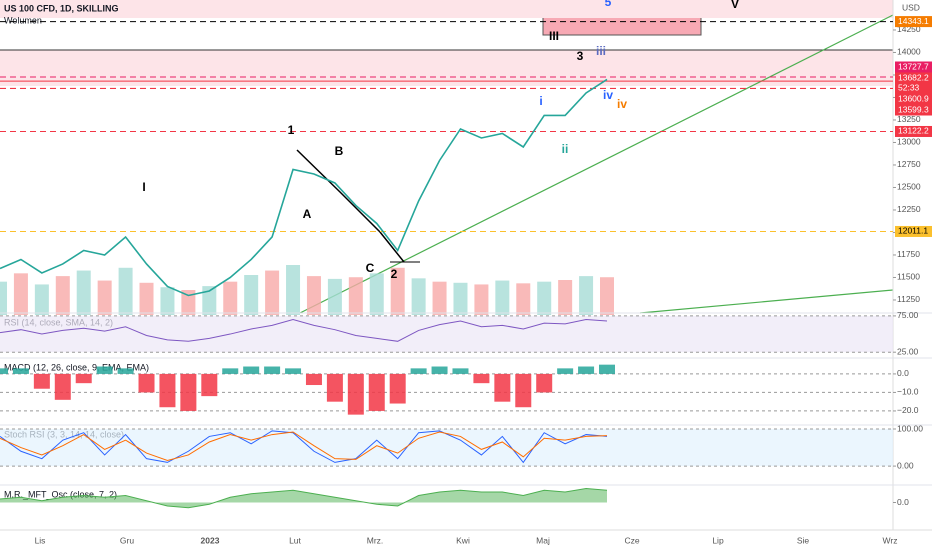 This screenshot has height=550, width=932. What do you see at coordinates (890, 540) in the screenshot?
I see `x-tick-label: Wrz` at bounding box center [890, 540].